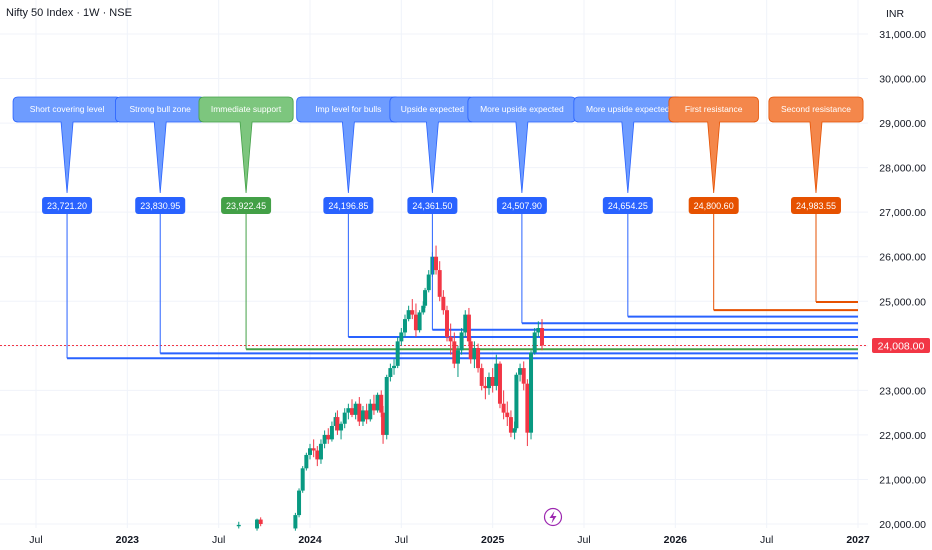  Describe the element at coordinates (858, 540) in the screenshot. I see `x-tick-label: 2027` at that location.